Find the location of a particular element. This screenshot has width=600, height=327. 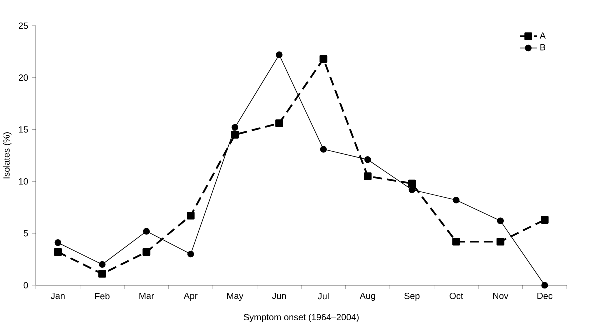

y-tick-label: 10 is located at coordinates (23, 181).